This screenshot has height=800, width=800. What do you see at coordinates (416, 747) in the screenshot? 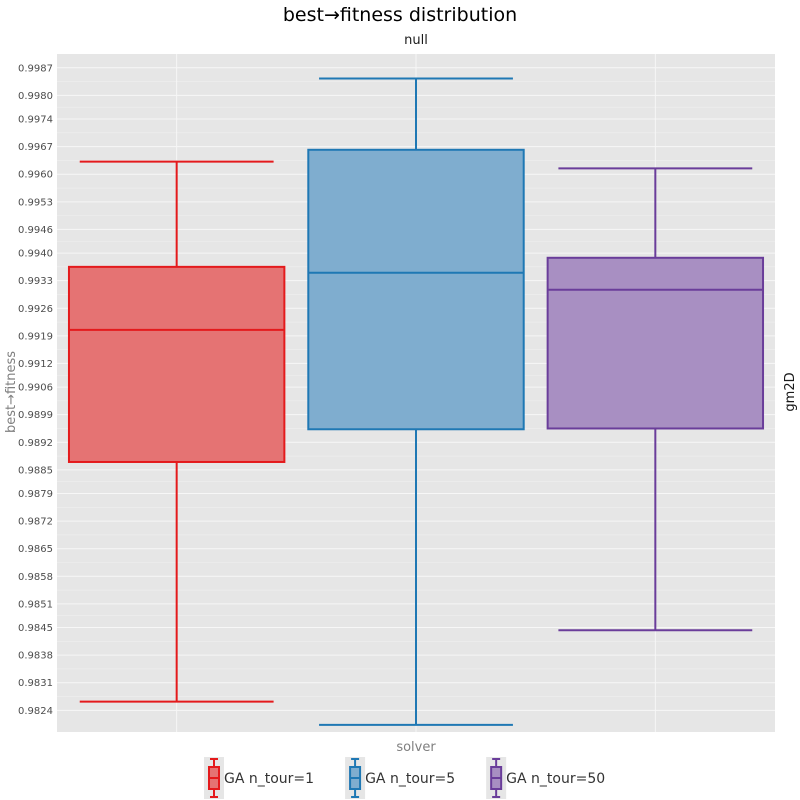
I see `x-axis-title: solver` at bounding box center [416, 747].